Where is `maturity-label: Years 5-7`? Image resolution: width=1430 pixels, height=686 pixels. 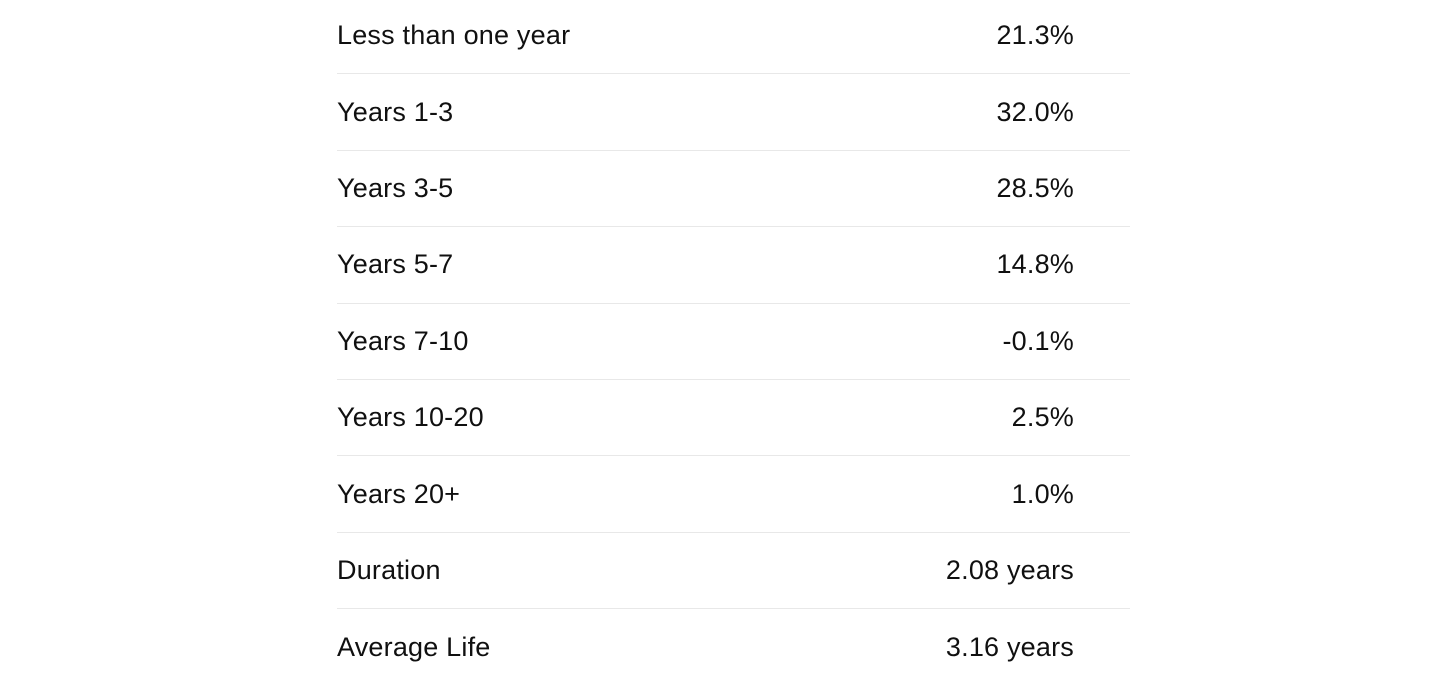 maturity-label: Years 5-7 is located at coordinates (395, 264).